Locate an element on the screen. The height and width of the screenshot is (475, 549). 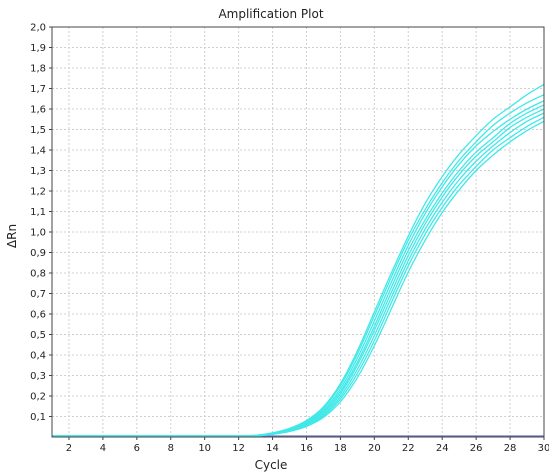
x-tick-label: 10 is located at coordinates (204, 448).